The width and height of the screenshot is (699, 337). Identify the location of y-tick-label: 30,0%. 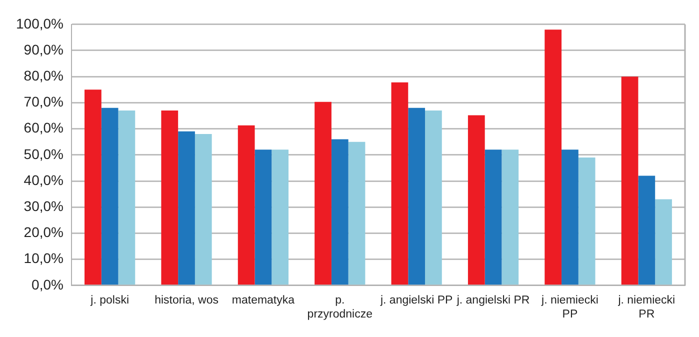
(44, 206).